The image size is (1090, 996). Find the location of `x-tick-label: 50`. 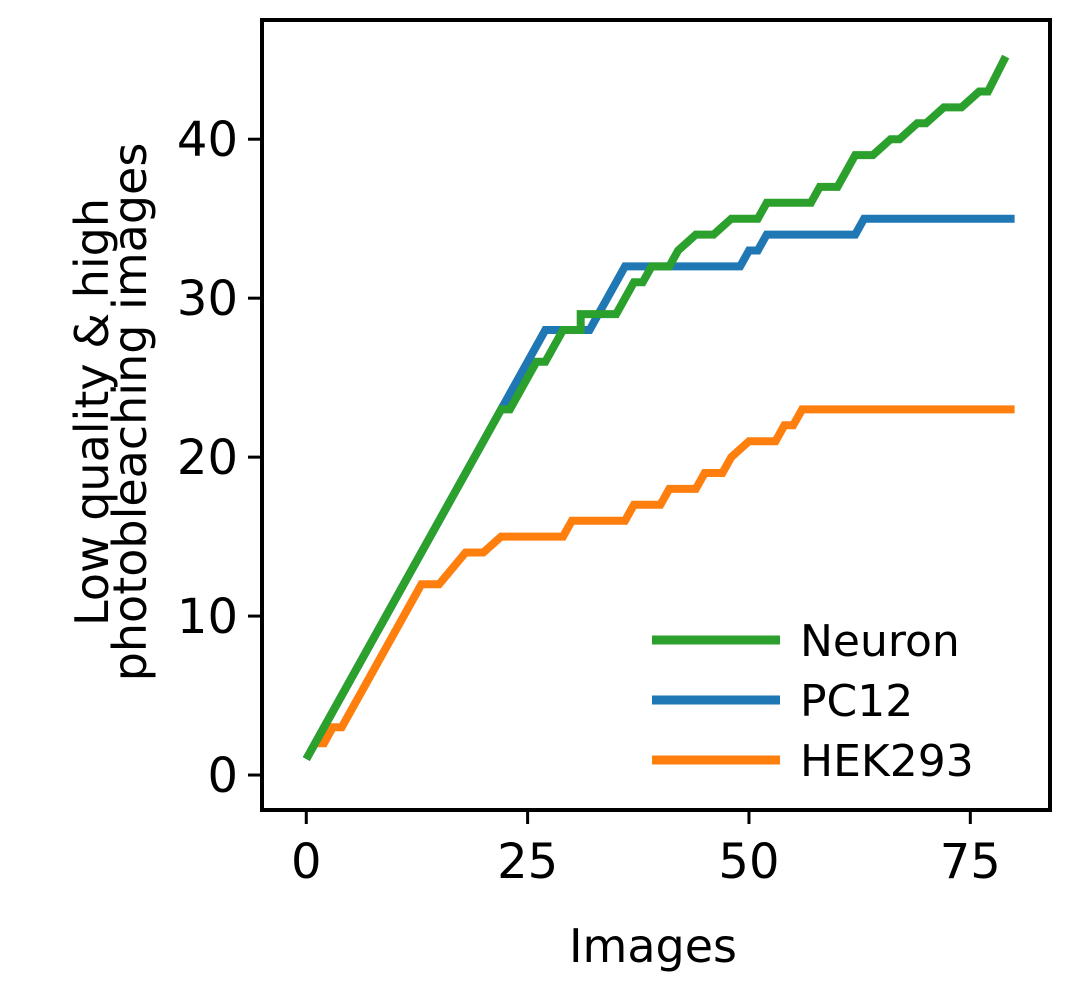

x-tick-label: 50 is located at coordinates (748, 862).